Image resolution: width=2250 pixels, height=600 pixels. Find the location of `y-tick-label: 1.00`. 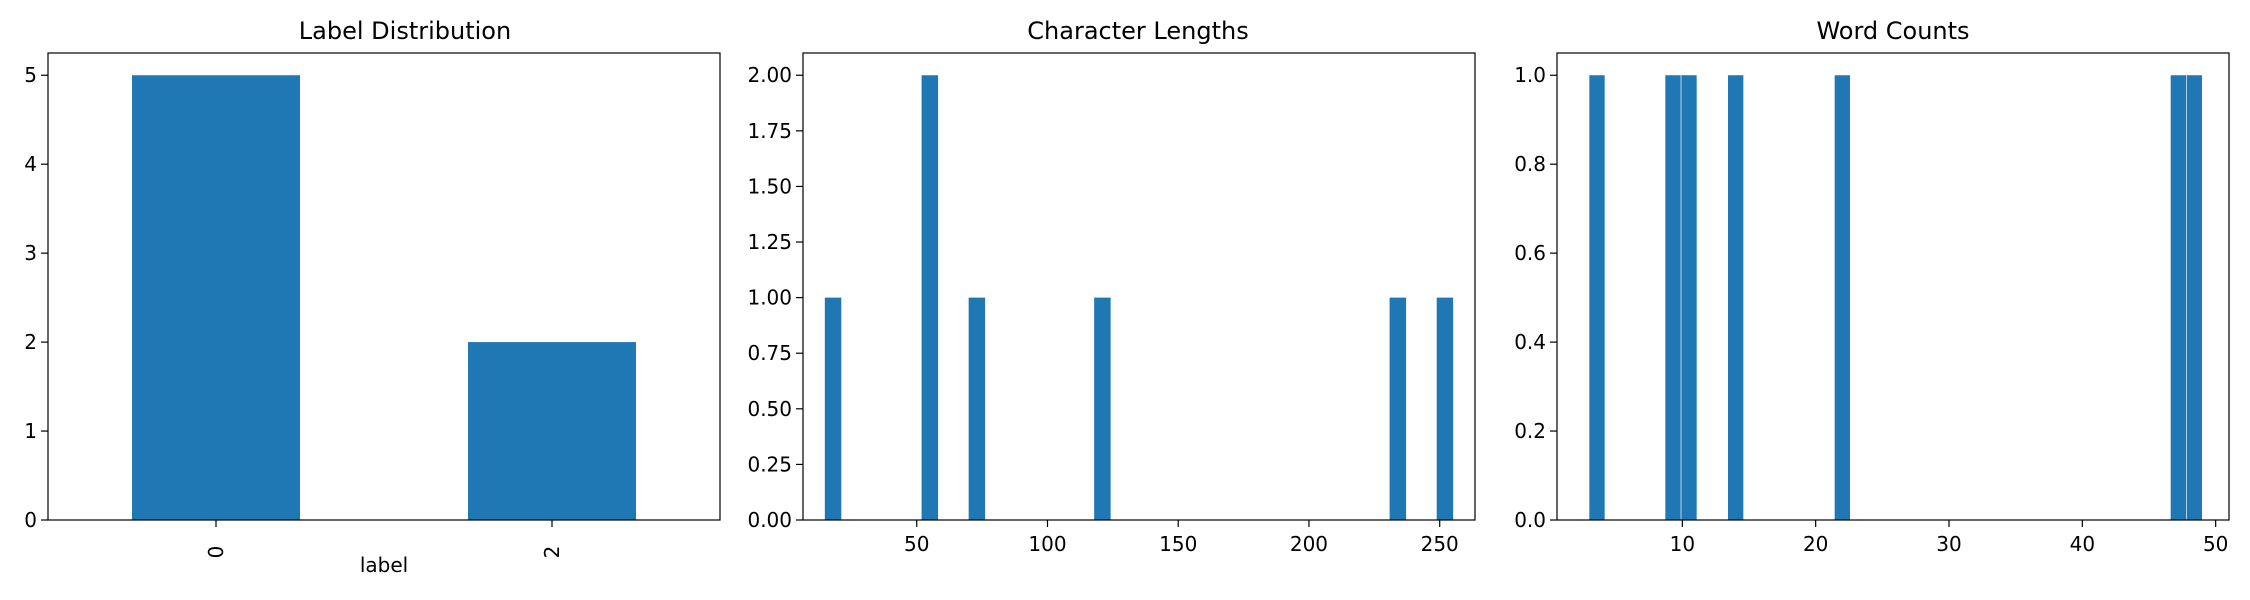

y-tick-label: 1.00 is located at coordinates (769, 298).